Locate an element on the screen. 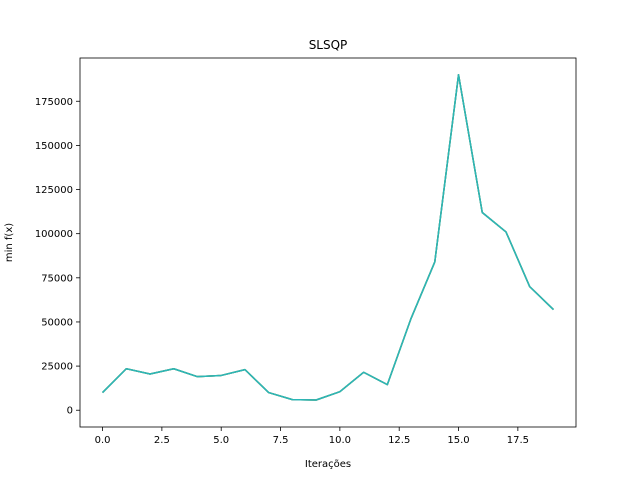 The image size is (640, 480). chart-title: SLSQP is located at coordinates (328, 45).